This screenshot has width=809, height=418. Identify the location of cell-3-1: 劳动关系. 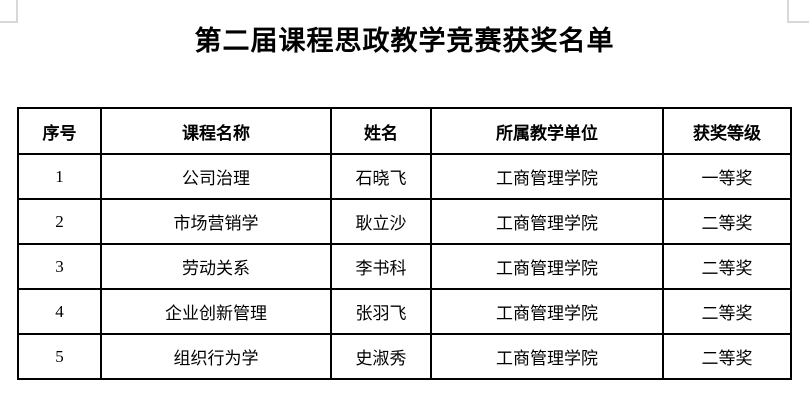
(216, 266).